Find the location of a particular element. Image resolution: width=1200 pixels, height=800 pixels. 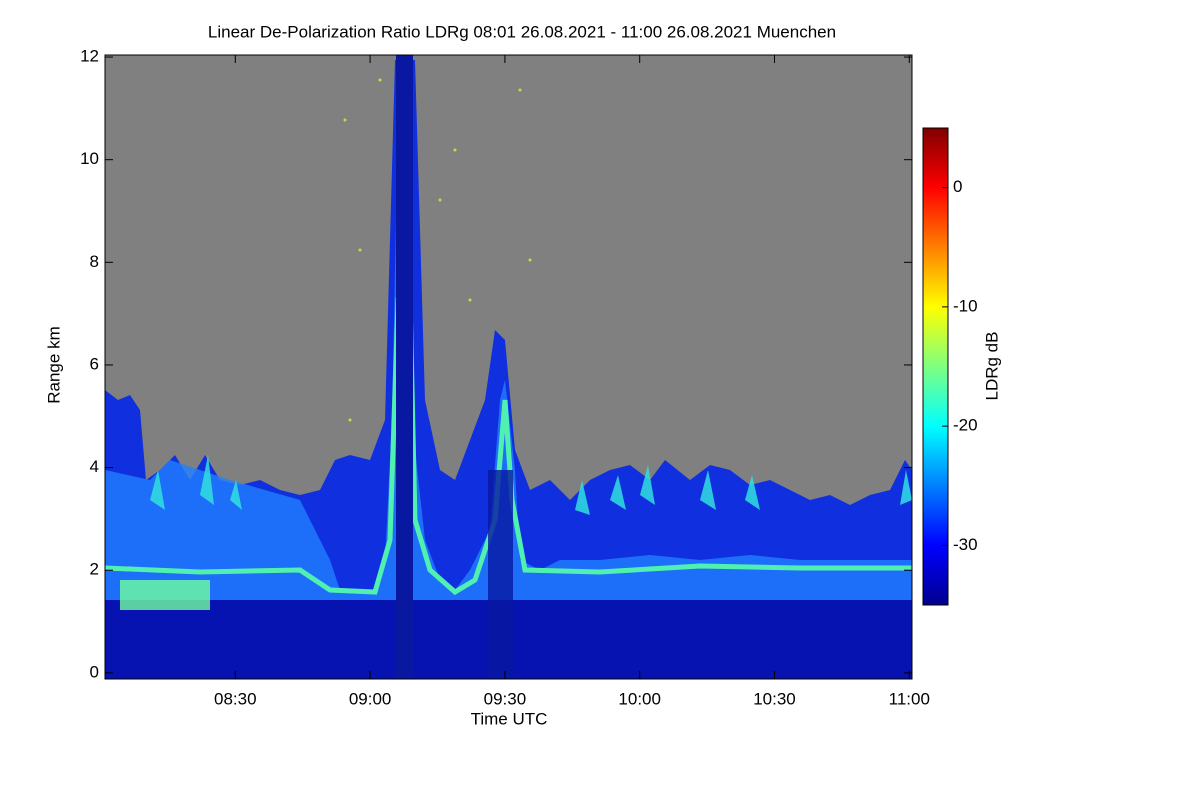

colorbar-label: LDRg dB is located at coordinates (991, 366).